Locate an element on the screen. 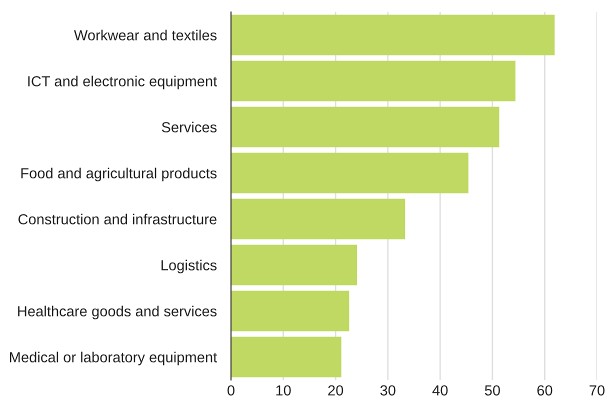 The height and width of the screenshot is (401, 609). x-tick-label: 50 is located at coordinates (492, 390).